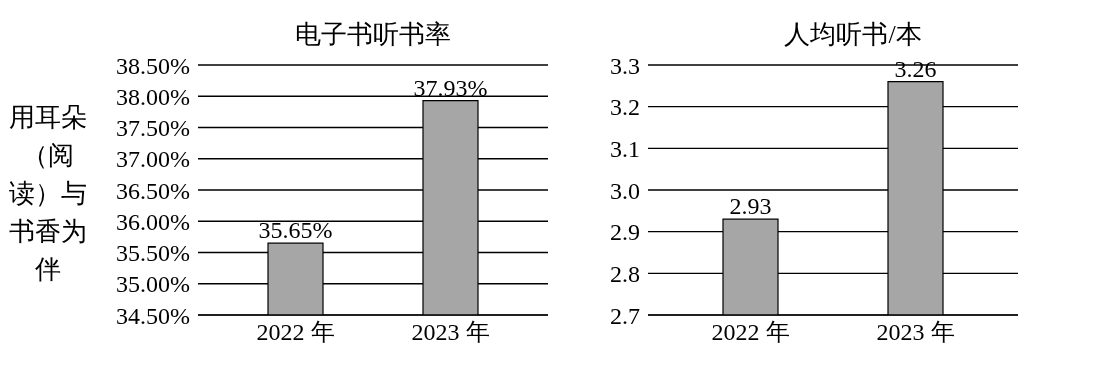 The height and width of the screenshot is (367, 1113). I want to click on y-tick-label: 35.50%, so click(153, 252).